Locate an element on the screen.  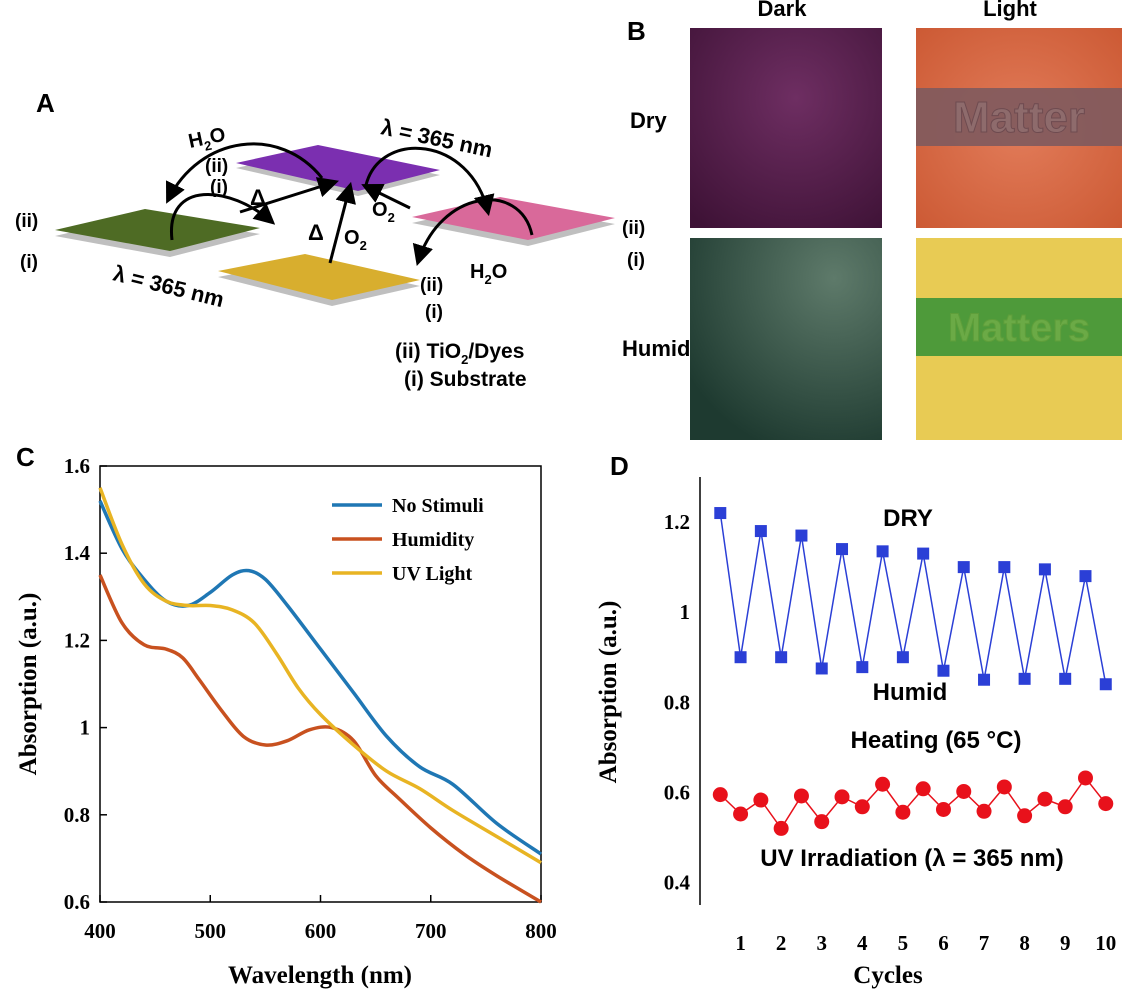
legend-layer-ii: (ii) TiO2/Dyes is located at coordinates (459, 353).